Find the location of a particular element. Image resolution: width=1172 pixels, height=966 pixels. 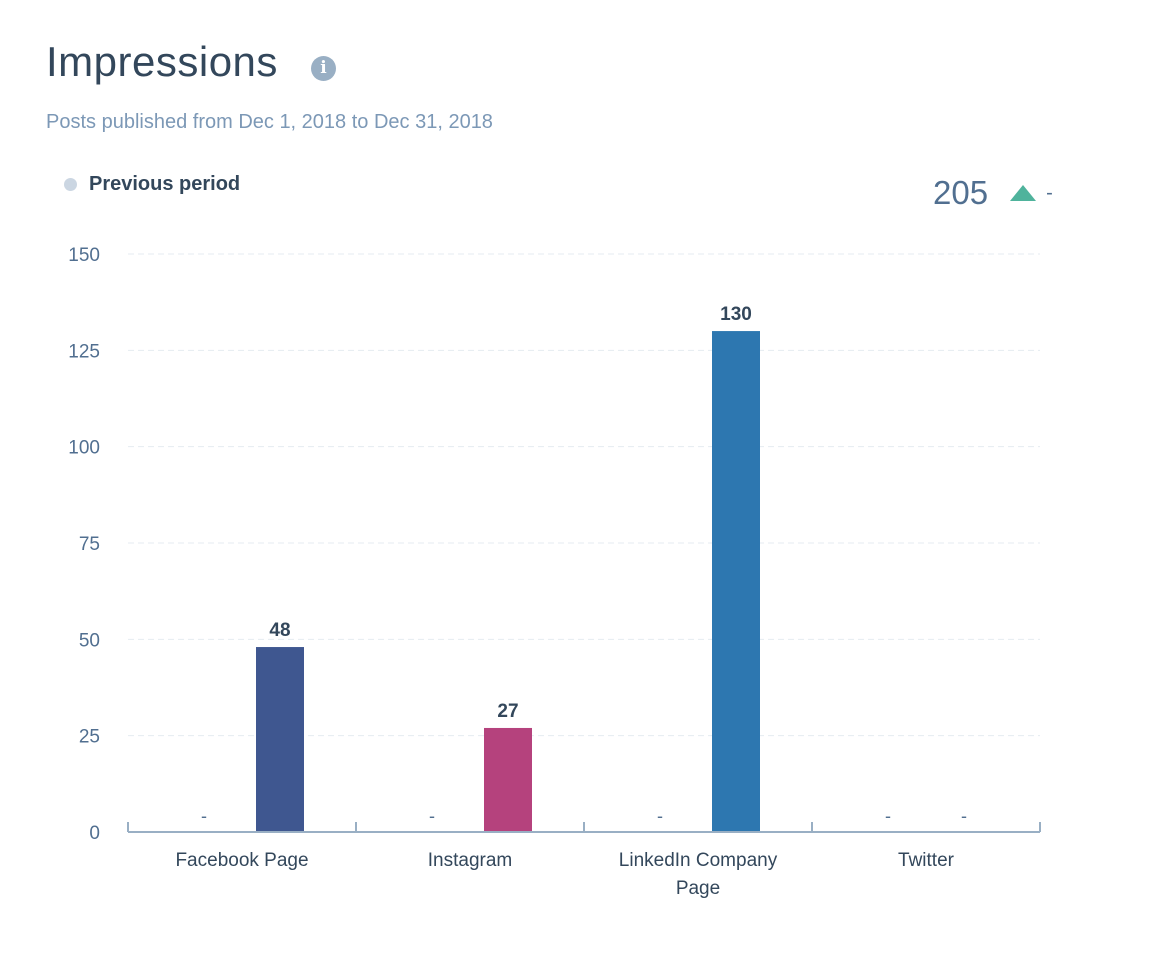

data-label: 130 is located at coordinates (736, 314).